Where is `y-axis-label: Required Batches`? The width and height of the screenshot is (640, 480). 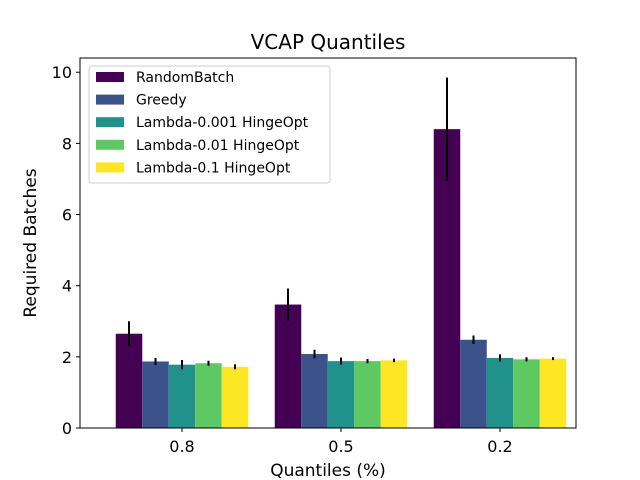
y-axis-label: Required Batches is located at coordinates (31, 242).